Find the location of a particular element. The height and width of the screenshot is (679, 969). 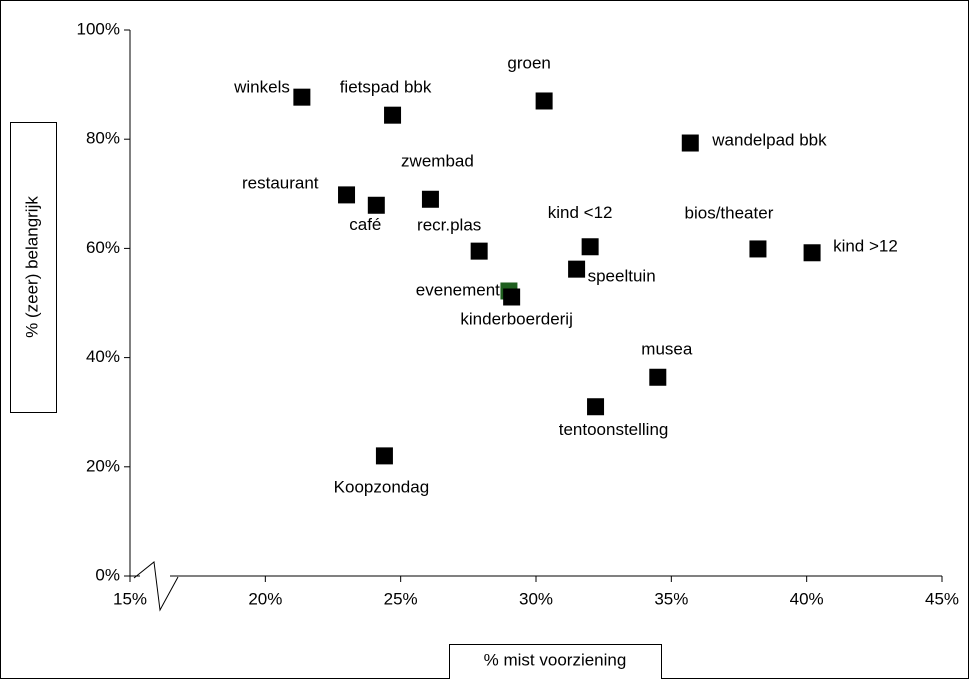

point-label: winkels is located at coordinates (261, 87).